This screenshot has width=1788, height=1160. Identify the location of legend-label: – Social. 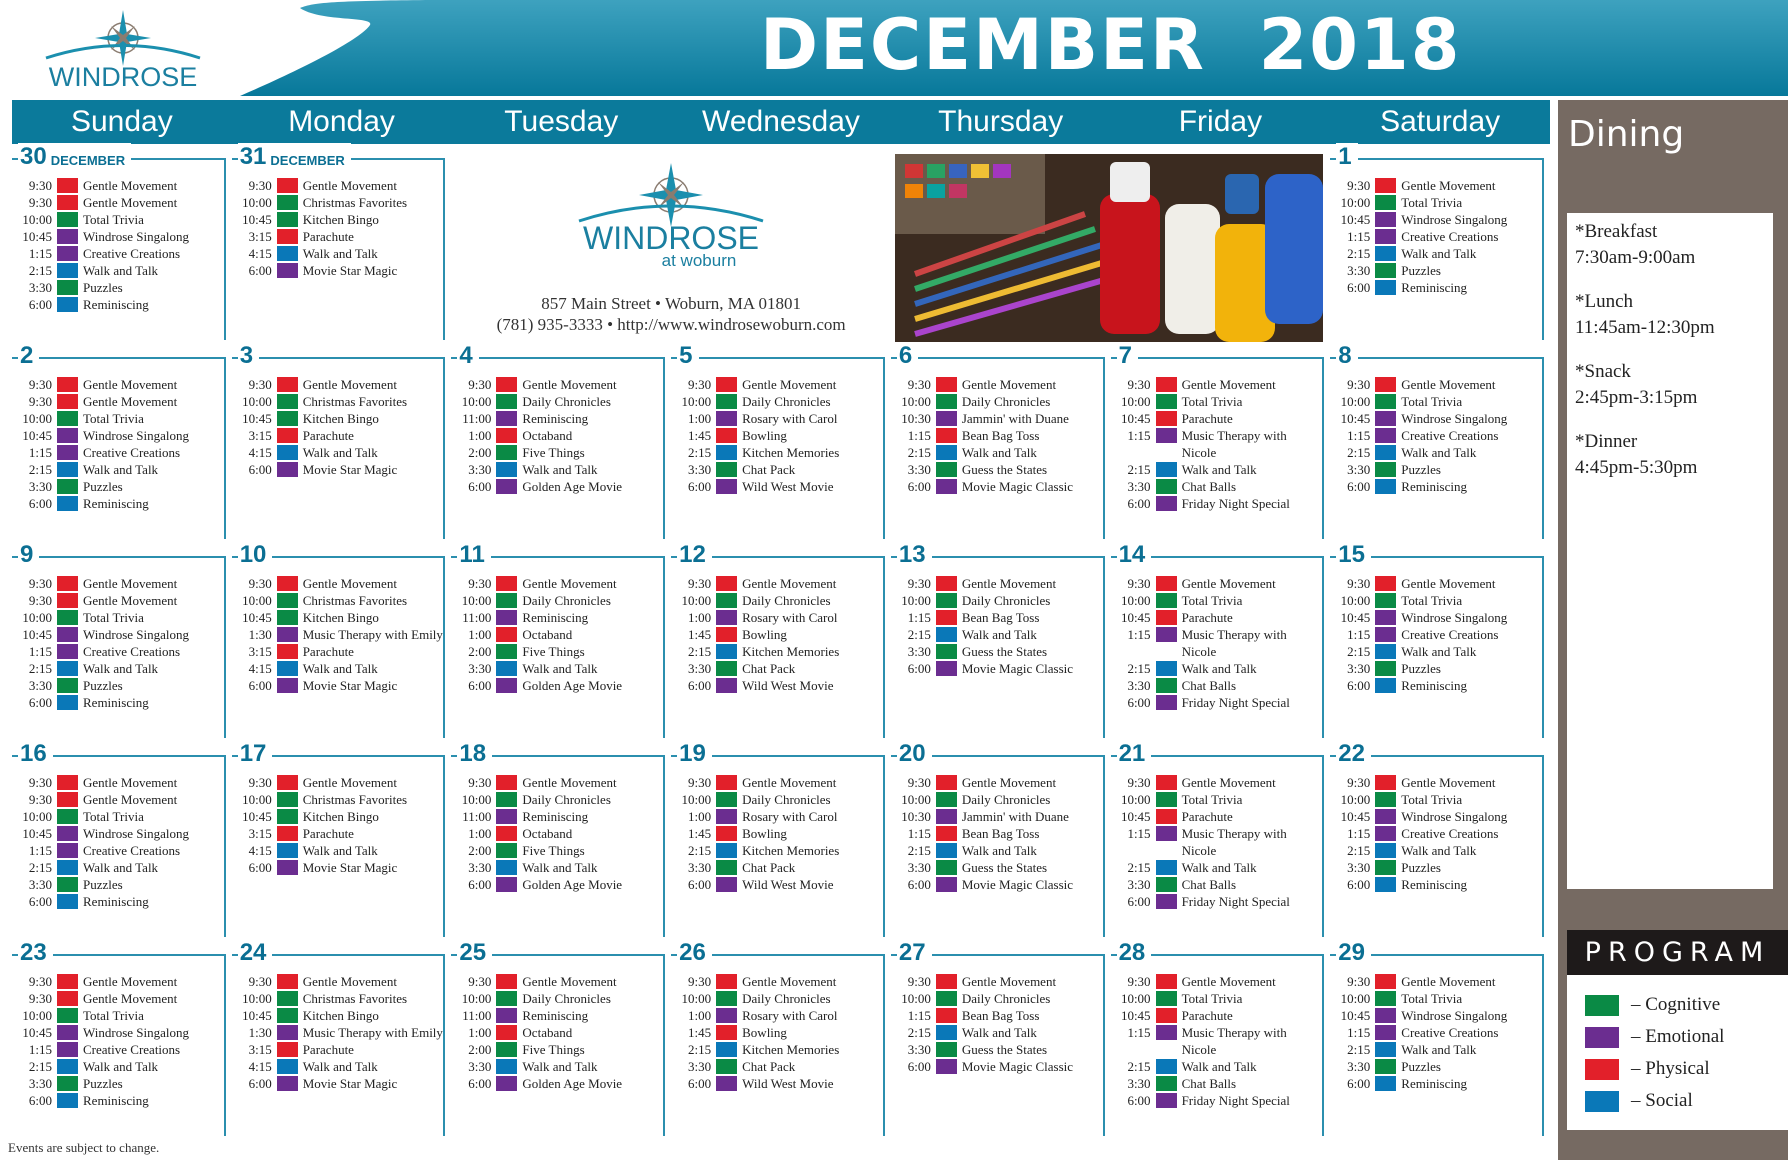
(1662, 1100).